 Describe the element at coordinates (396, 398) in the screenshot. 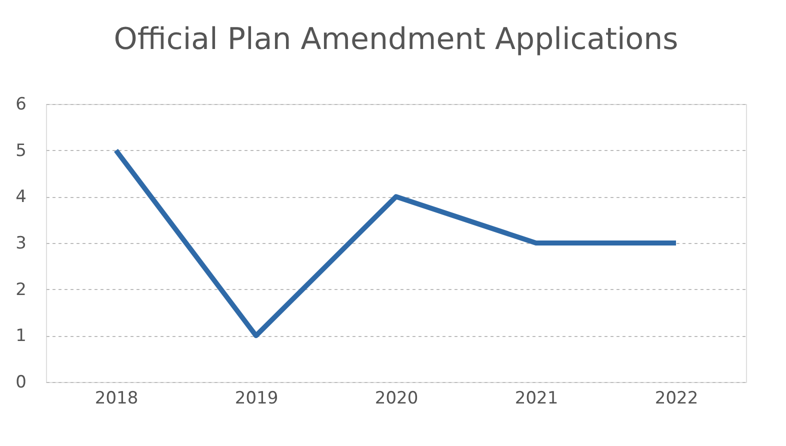

I see `x-tick-label: 2020` at that location.